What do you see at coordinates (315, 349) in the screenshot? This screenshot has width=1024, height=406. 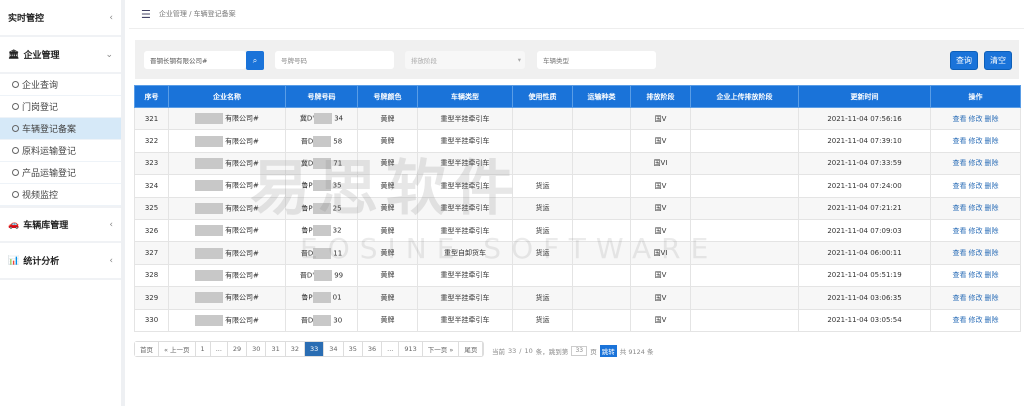 I see `page-button: 33` at bounding box center [315, 349].